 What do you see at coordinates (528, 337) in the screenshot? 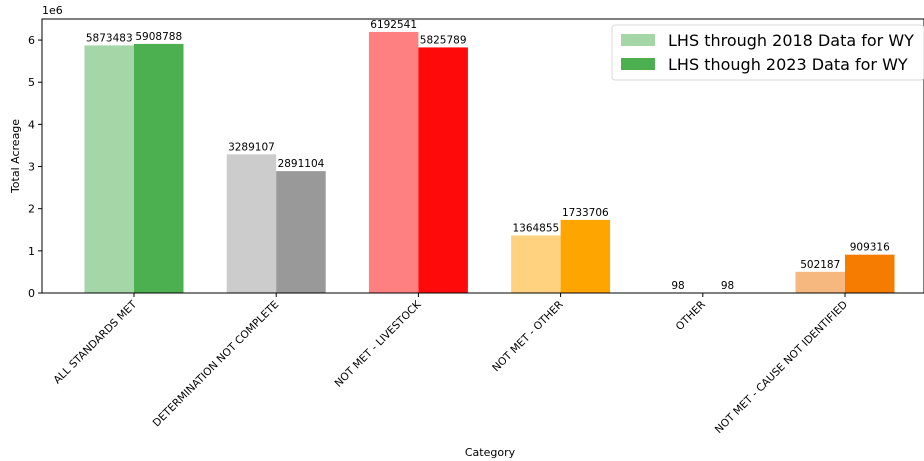
I see `x-tick-label: NOT MET - OTHER` at bounding box center [528, 337].